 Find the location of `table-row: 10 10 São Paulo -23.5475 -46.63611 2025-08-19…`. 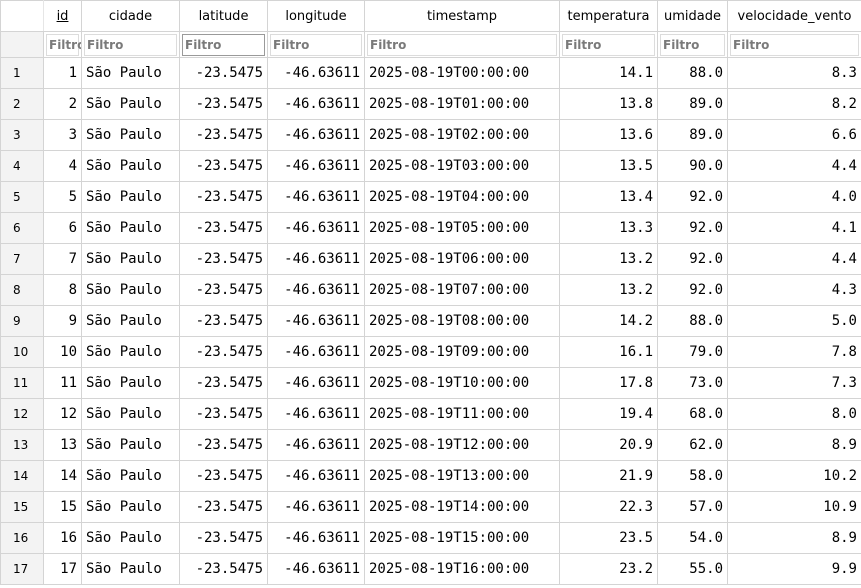

table-row: 10 10 São Paulo -23.5475 -46.63611 2025-08-19… is located at coordinates (430, 352).